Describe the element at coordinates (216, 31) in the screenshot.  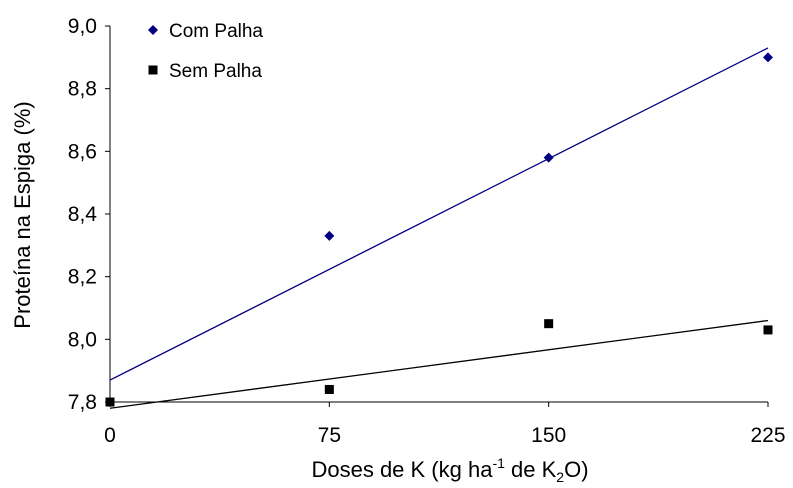
I see `legend-label: Com Palha` at that location.